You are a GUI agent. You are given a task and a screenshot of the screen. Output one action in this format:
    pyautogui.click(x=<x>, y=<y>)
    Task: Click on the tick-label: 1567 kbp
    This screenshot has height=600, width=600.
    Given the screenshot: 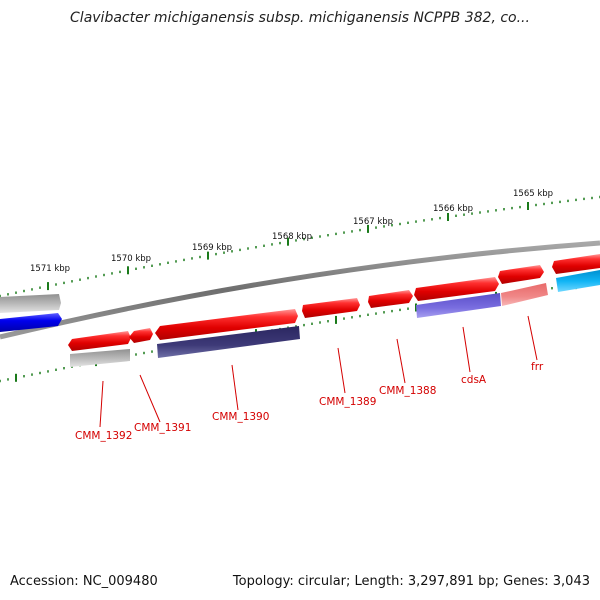 What is the action you would take?
    pyautogui.click(x=373, y=222)
    